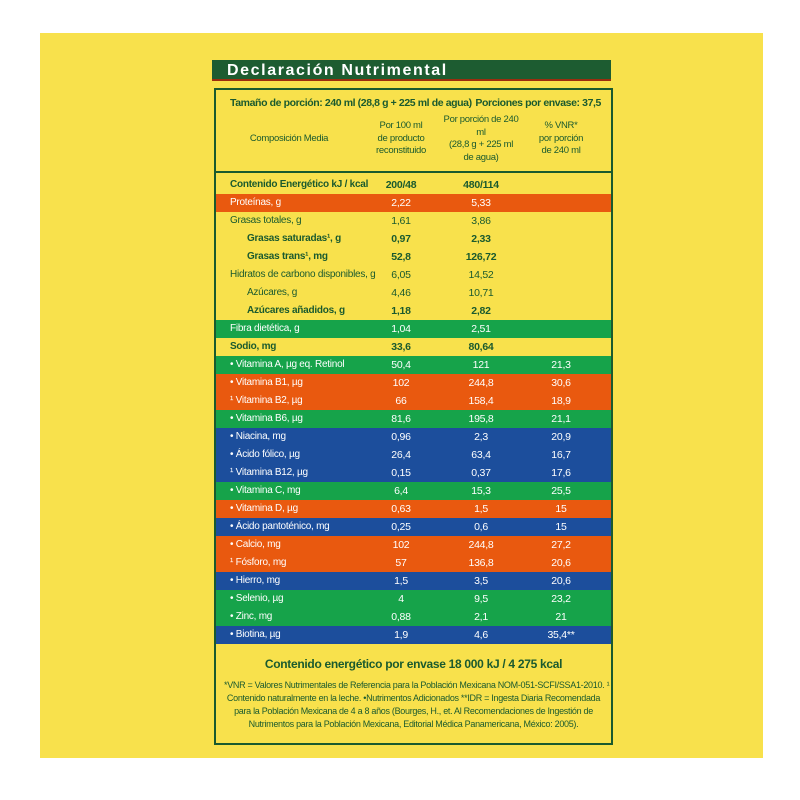 The image size is (800, 800). I want to click on nutrient-name: ¹ Fósforo, mg, so click(258, 562).